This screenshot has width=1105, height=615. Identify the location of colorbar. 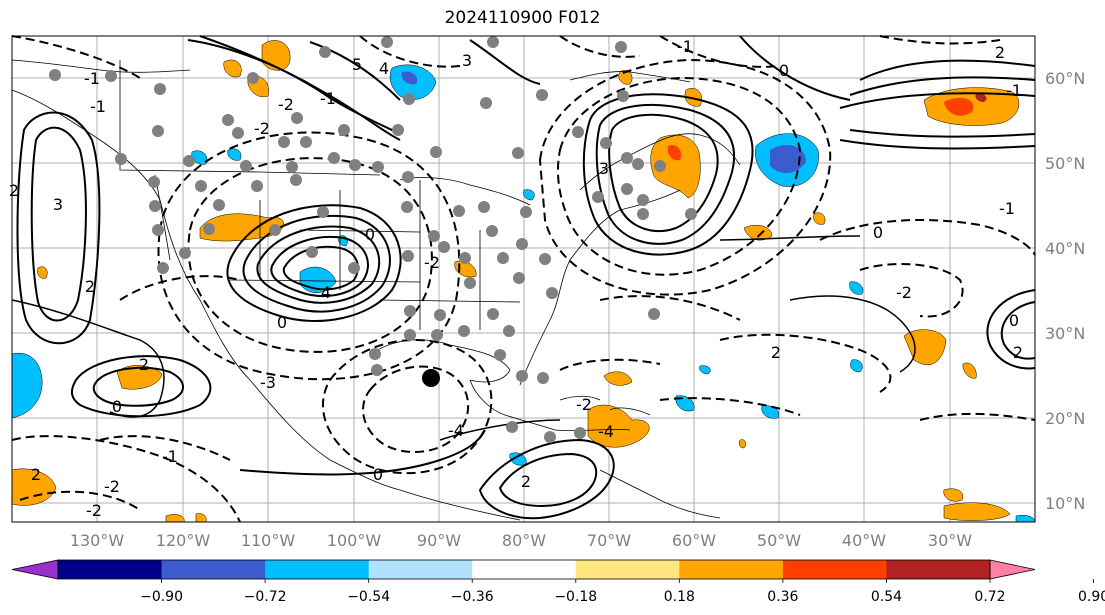
(523, 569).